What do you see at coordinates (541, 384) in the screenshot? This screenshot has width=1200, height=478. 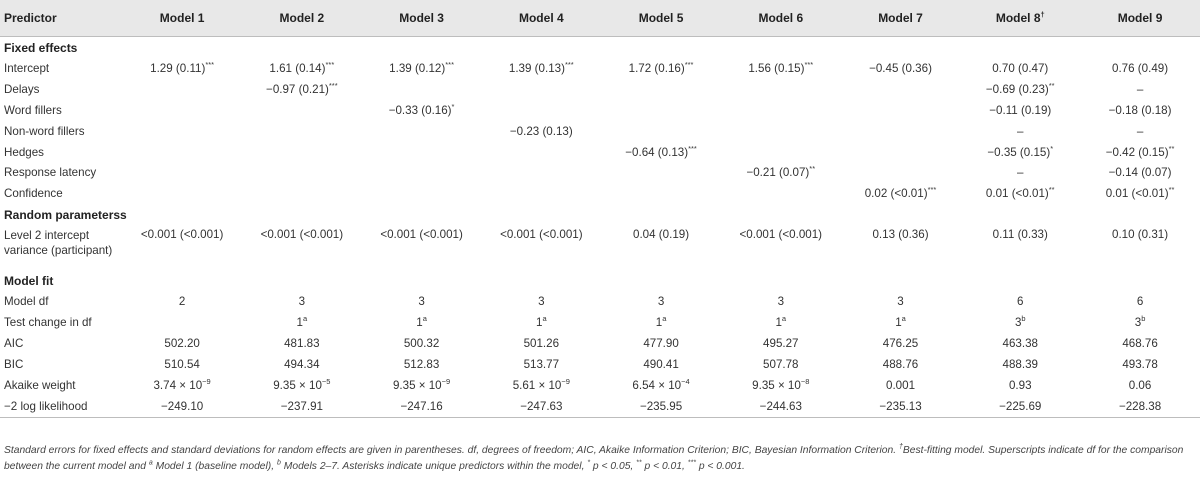 I see `table-cell: 5.61 × 10⁻⁹` at bounding box center [541, 384].